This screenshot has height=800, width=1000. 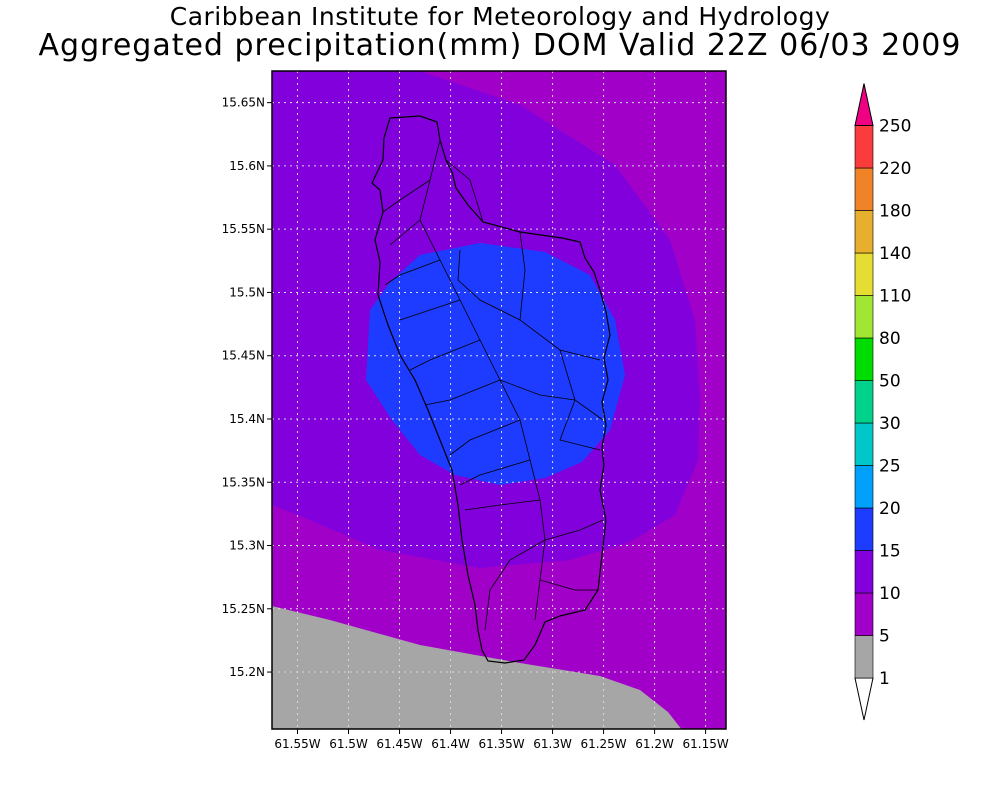 What do you see at coordinates (495, 364) in the screenshot?
I see `precip-15-20-region` at bounding box center [495, 364].